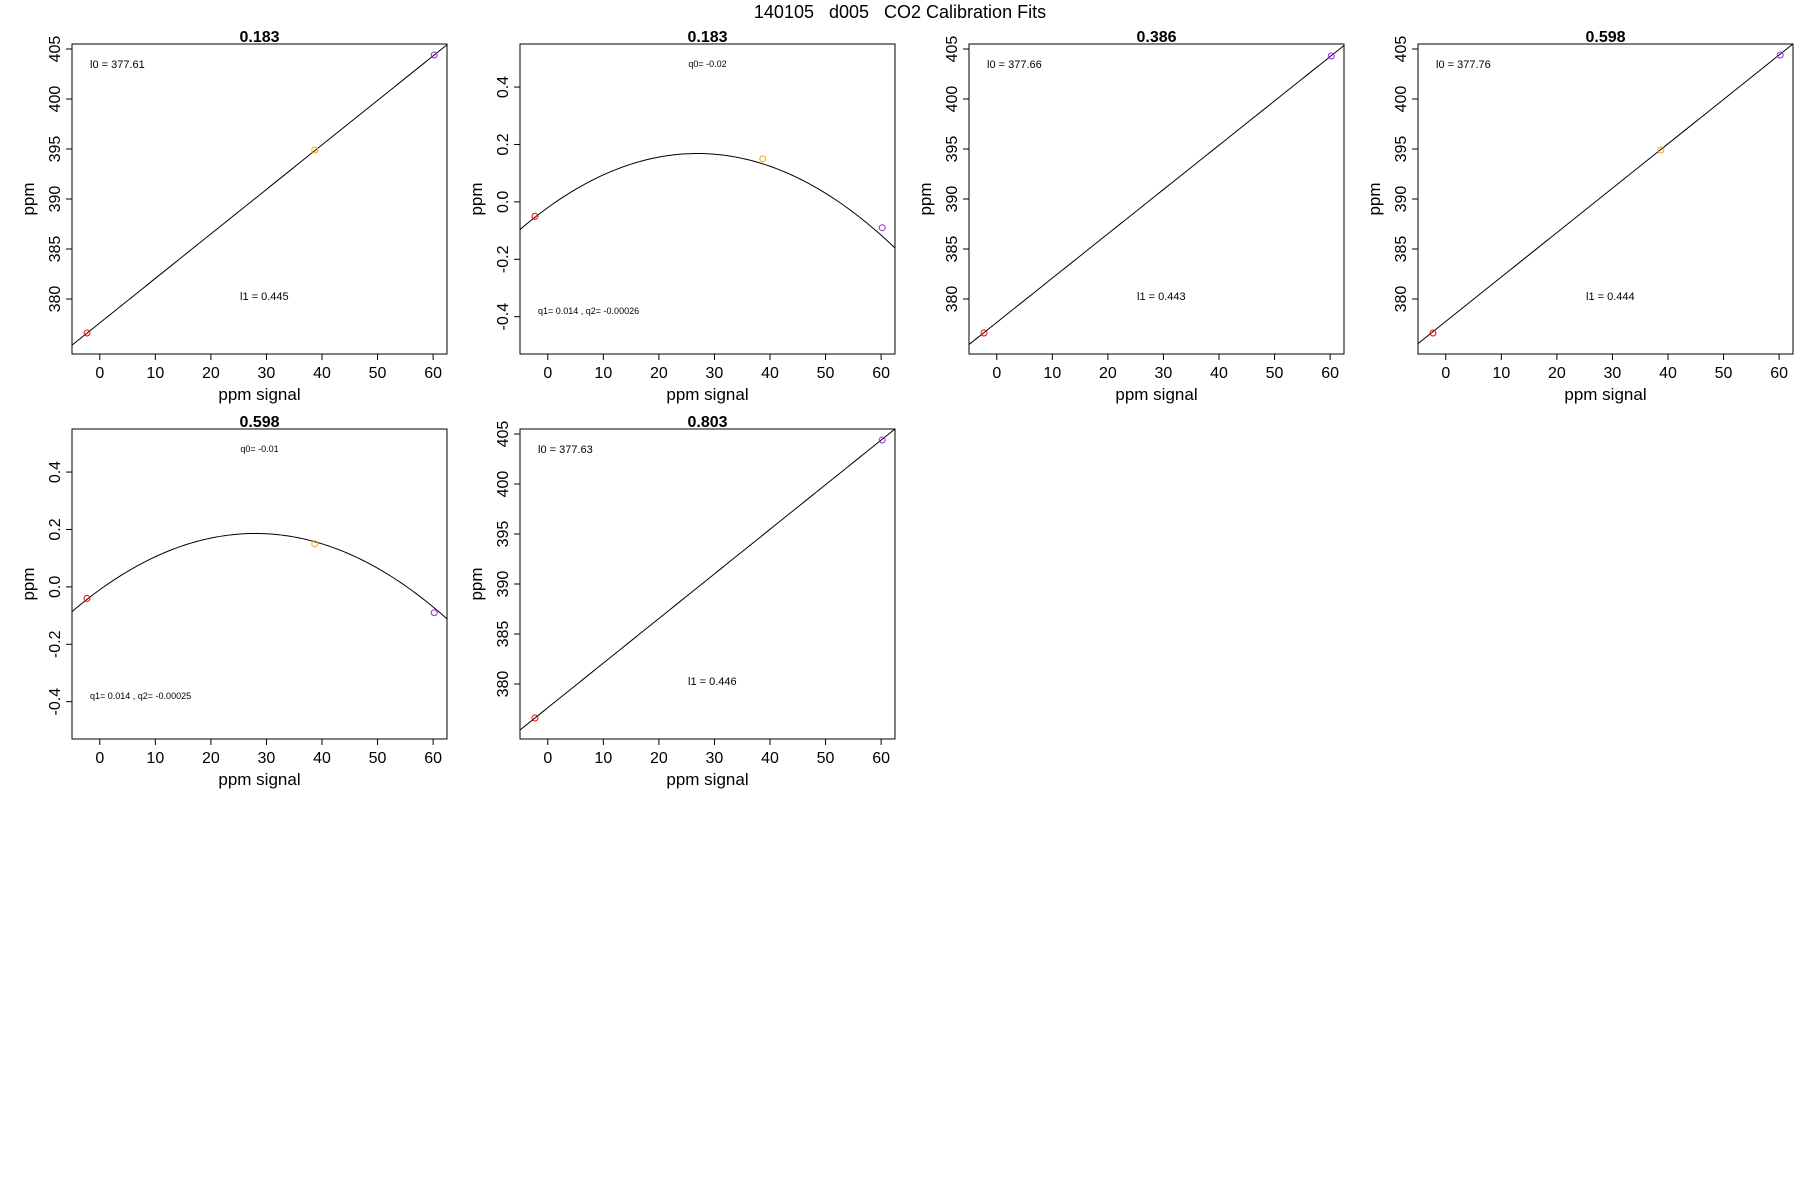  Describe the element at coordinates (1014, 65) in the screenshot. I see `annotation-l0: l0 = 377.66` at that location.